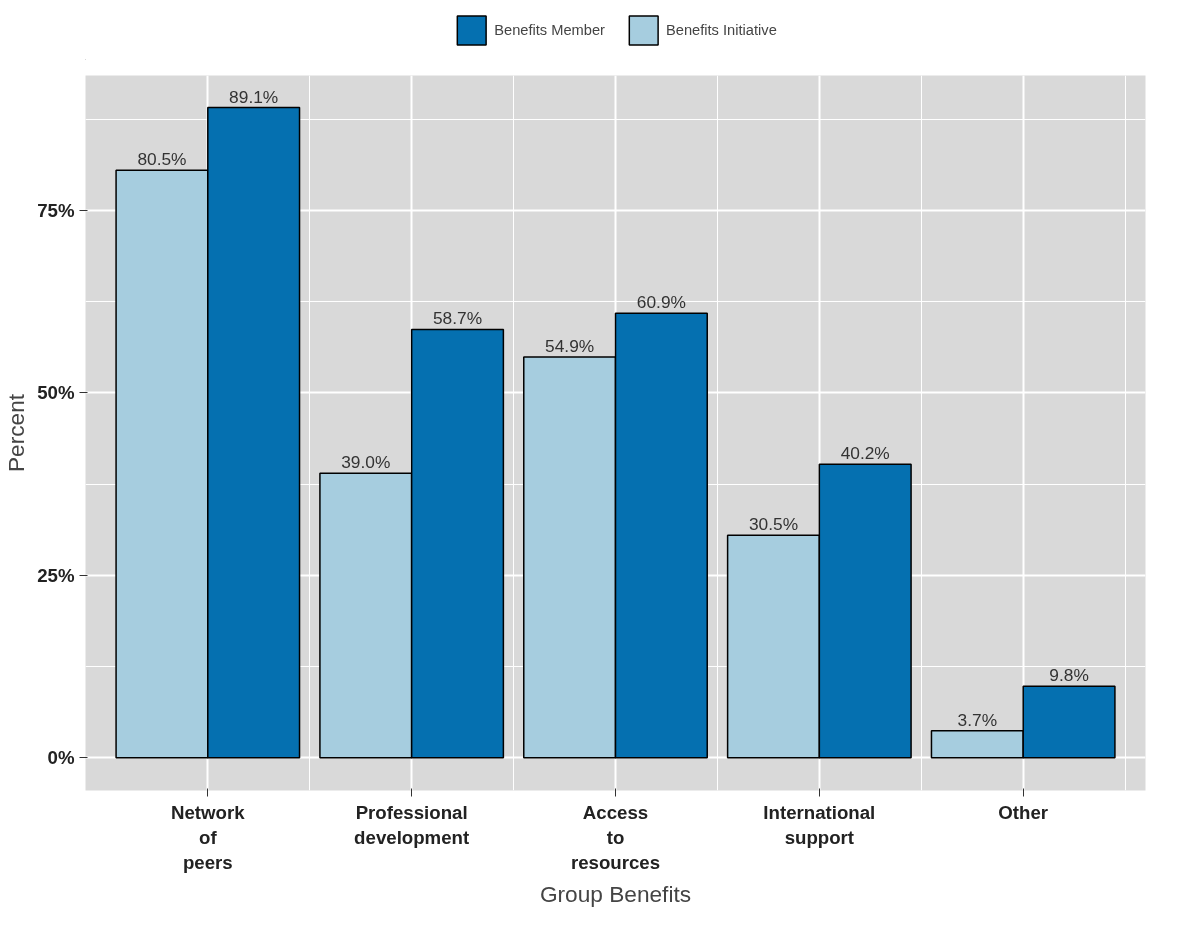 This screenshot has width=1196, height=934. I want to click on data-label: 89.1%, so click(254, 96).